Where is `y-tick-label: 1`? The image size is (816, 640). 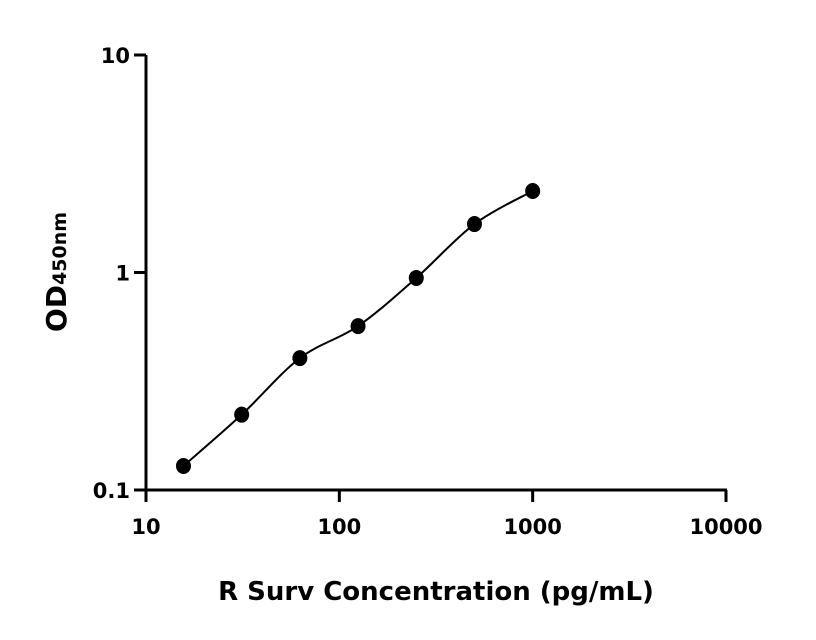
y-tick-label: 1 is located at coordinates (122, 274).